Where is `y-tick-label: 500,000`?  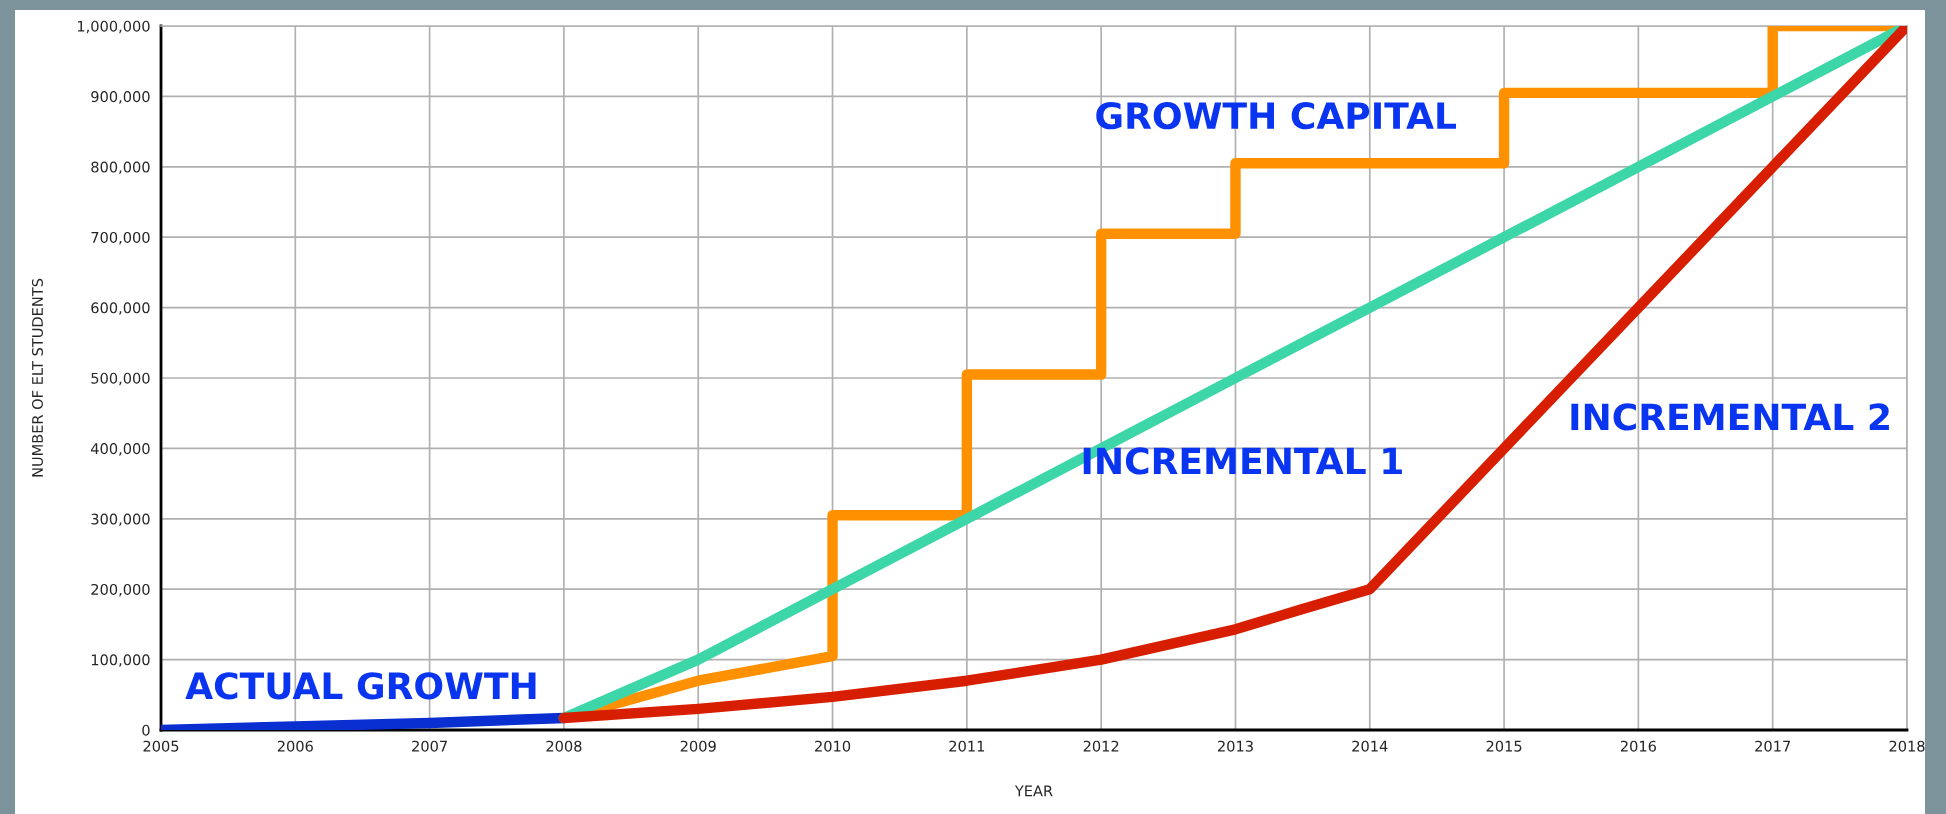 y-tick-label: 500,000 is located at coordinates (120, 379).